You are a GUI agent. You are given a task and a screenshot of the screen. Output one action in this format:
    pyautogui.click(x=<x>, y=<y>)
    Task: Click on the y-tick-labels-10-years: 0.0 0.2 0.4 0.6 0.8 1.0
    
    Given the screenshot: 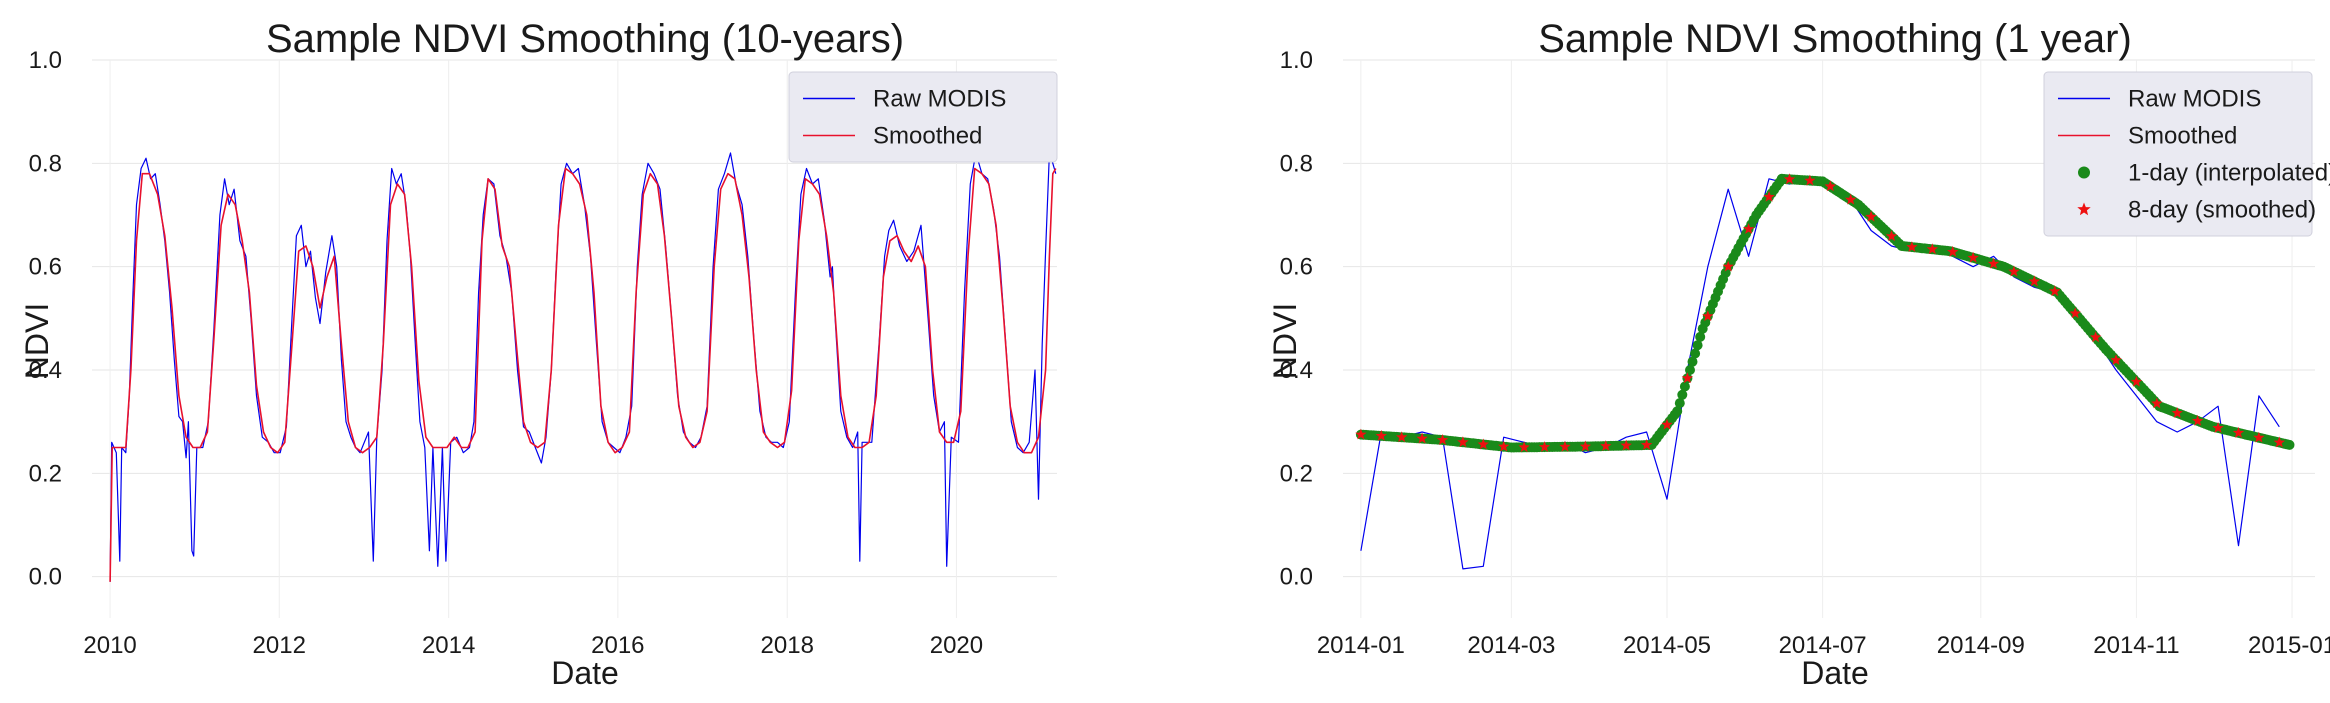 What is the action you would take?
    pyautogui.click(x=45, y=319)
    